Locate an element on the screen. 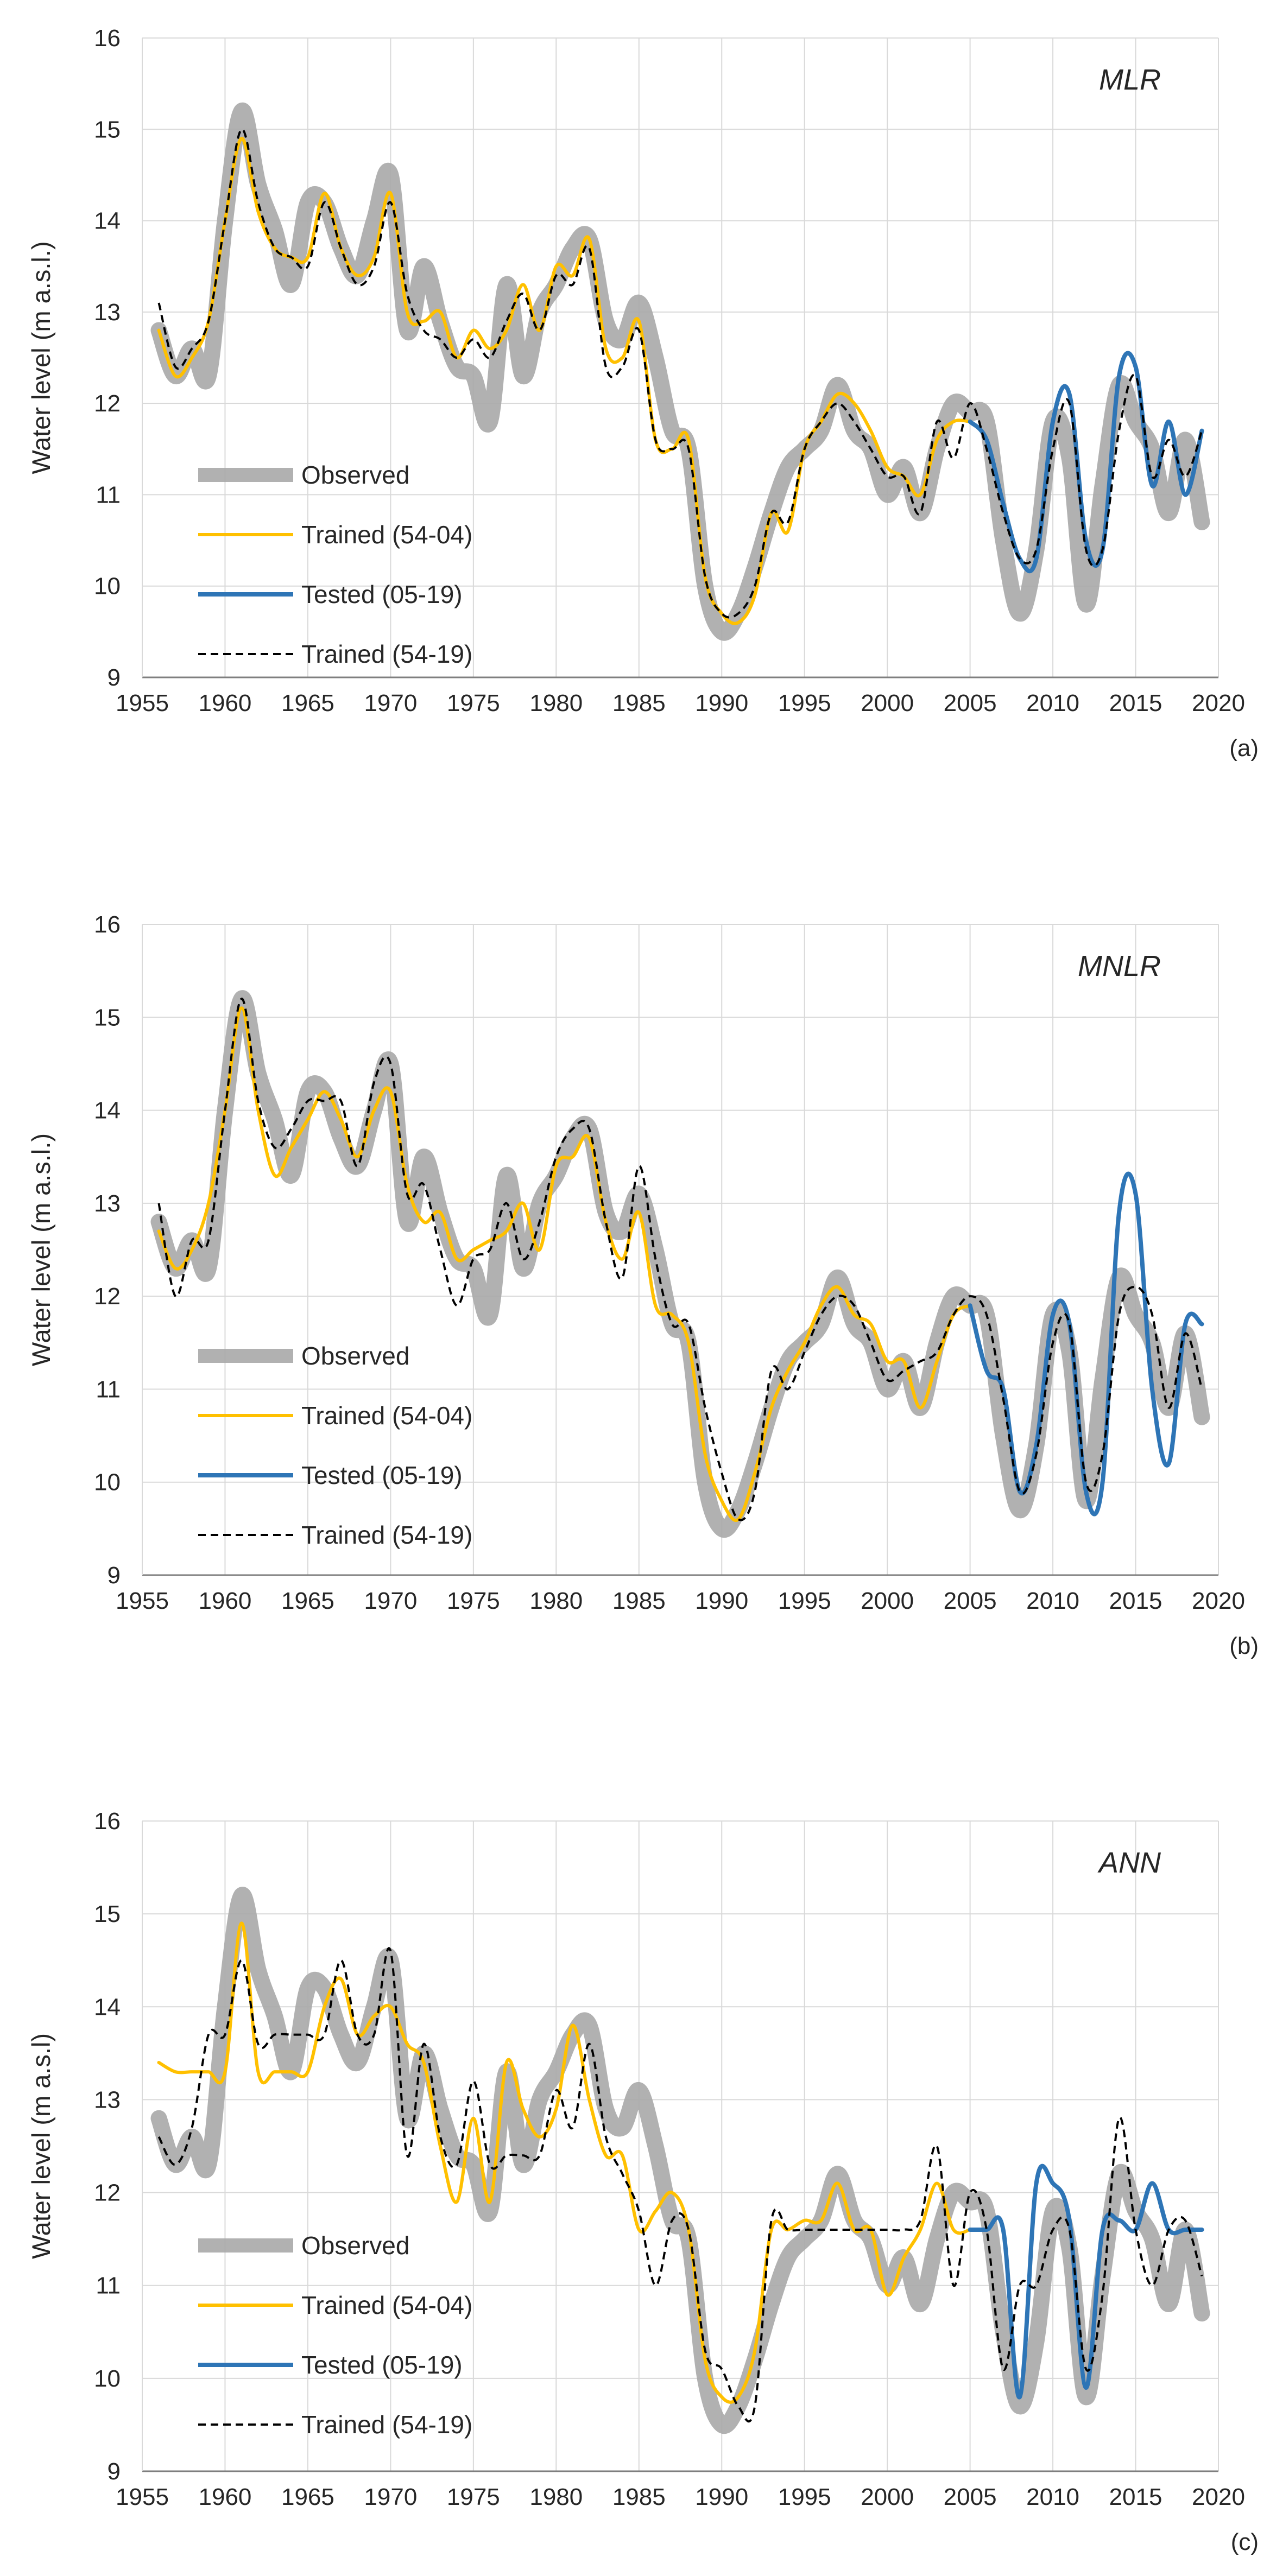  y-axis-label: Water level (m a.s.l) is located at coordinates (41, 2146).